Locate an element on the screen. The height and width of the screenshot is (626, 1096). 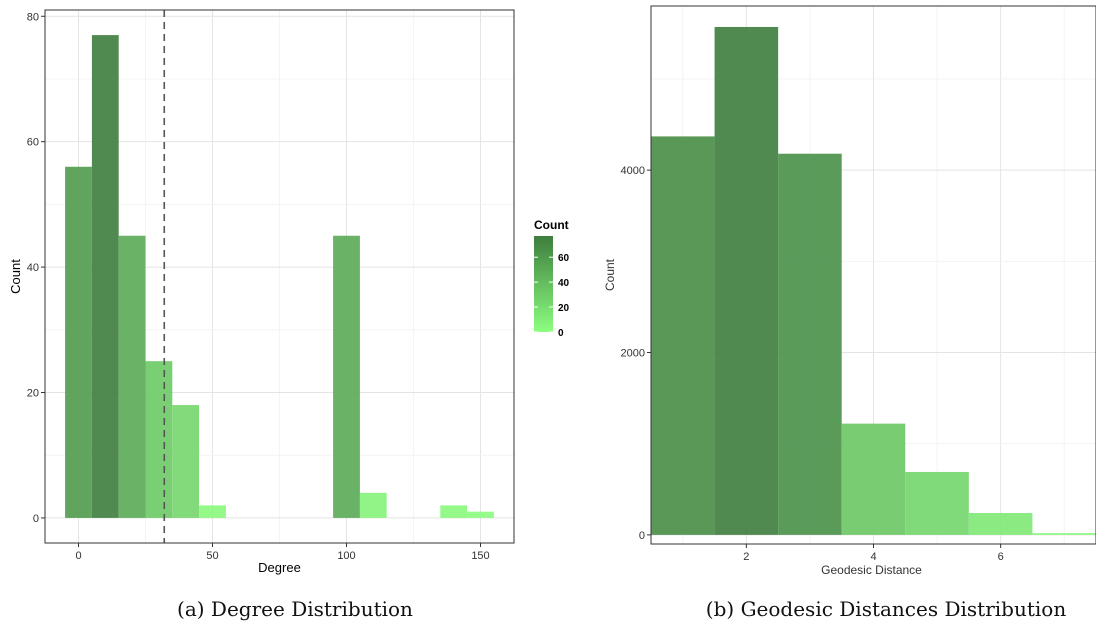
x-tick-label: 150 is located at coordinates (480, 556).